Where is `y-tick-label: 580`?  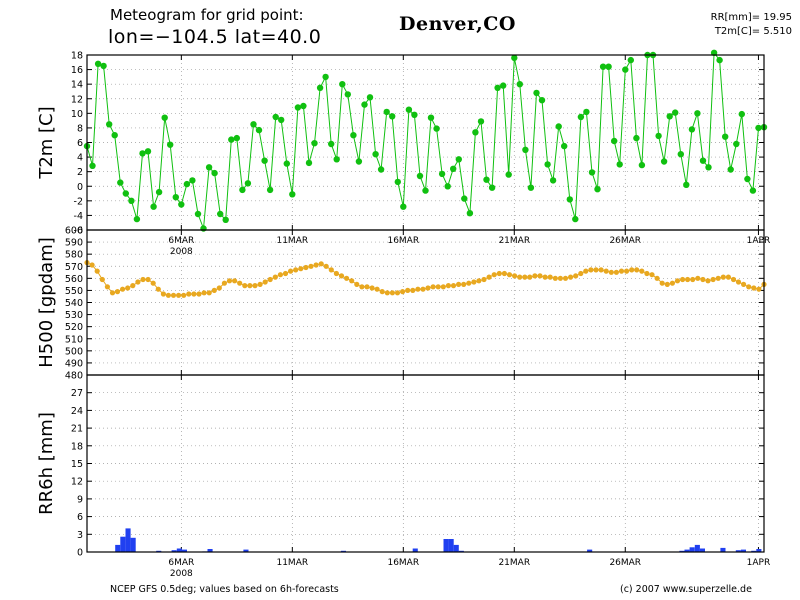 y-tick-label: 580 is located at coordinates (74, 255).